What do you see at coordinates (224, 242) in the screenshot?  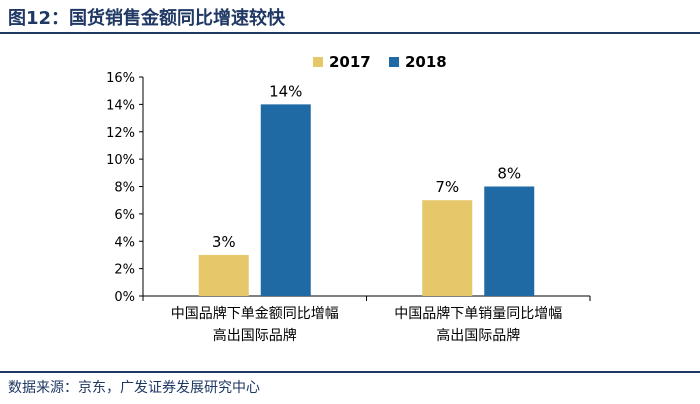 I see `data-label-2017-1: 3%` at bounding box center [224, 242].